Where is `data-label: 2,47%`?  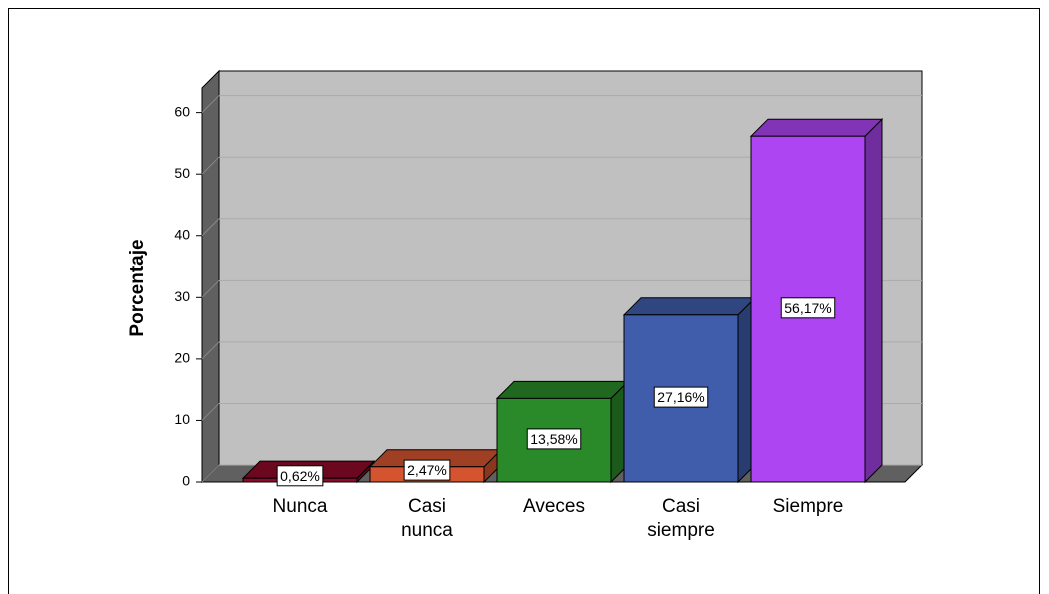
data-label: 2,47% is located at coordinates (427, 470).